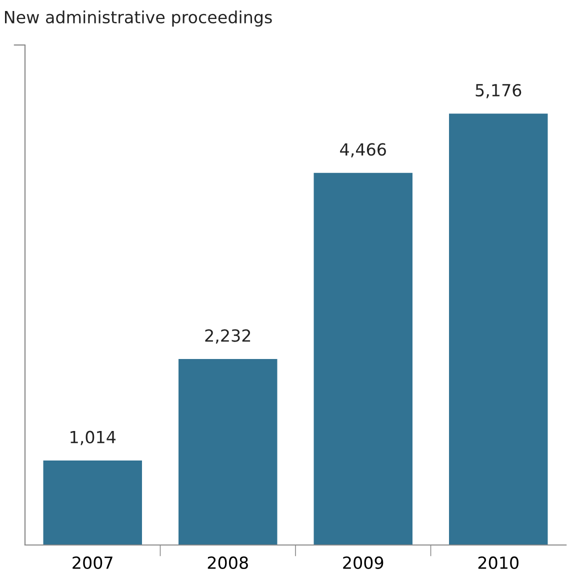 This screenshot has height=578, width=567. Describe the element at coordinates (93, 438) in the screenshot. I see `data-label: 1,014` at that location.